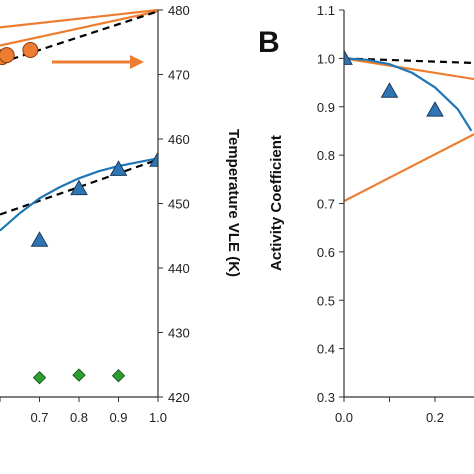  What do you see at coordinates (344, 417) in the screenshot?
I see `panel-b-x-tick-label-0: 0.0` at bounding box center [344, 417].